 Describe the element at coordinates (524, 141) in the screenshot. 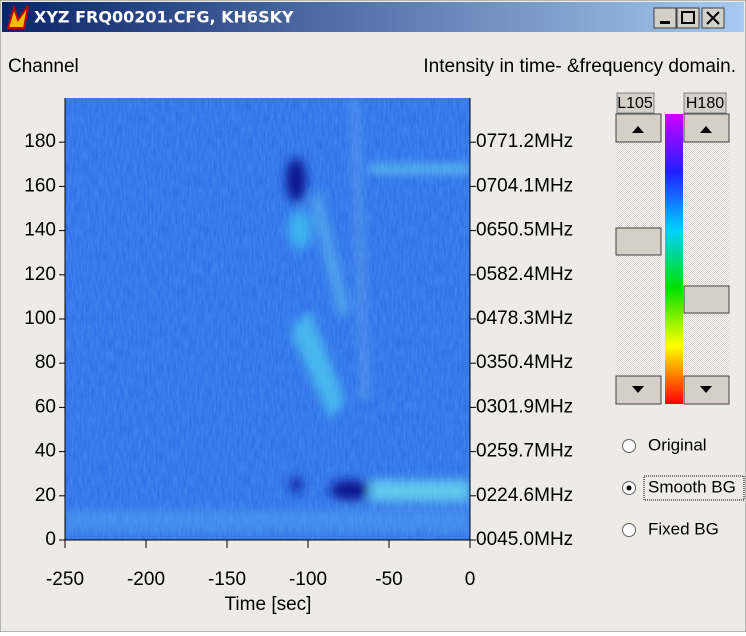

I see `frequency-label: 0771.2MHz` at that location.